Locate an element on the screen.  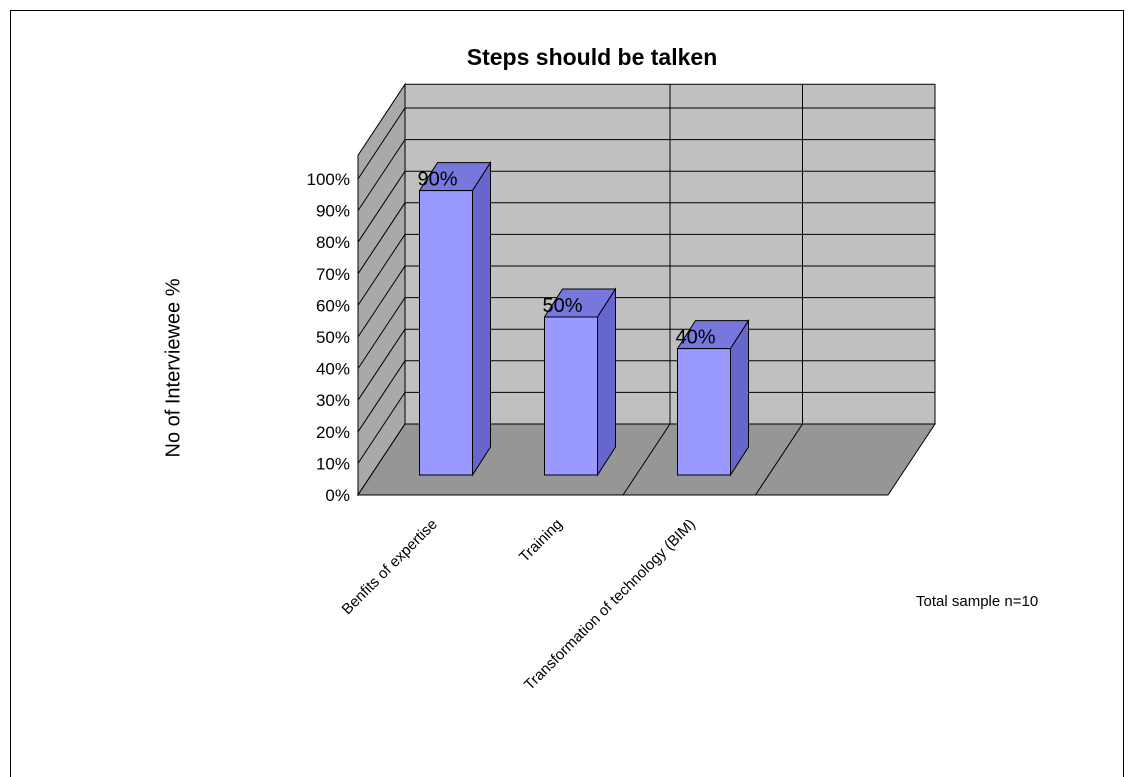
bar-data-label: 90% is located at coordinates (437, 180).